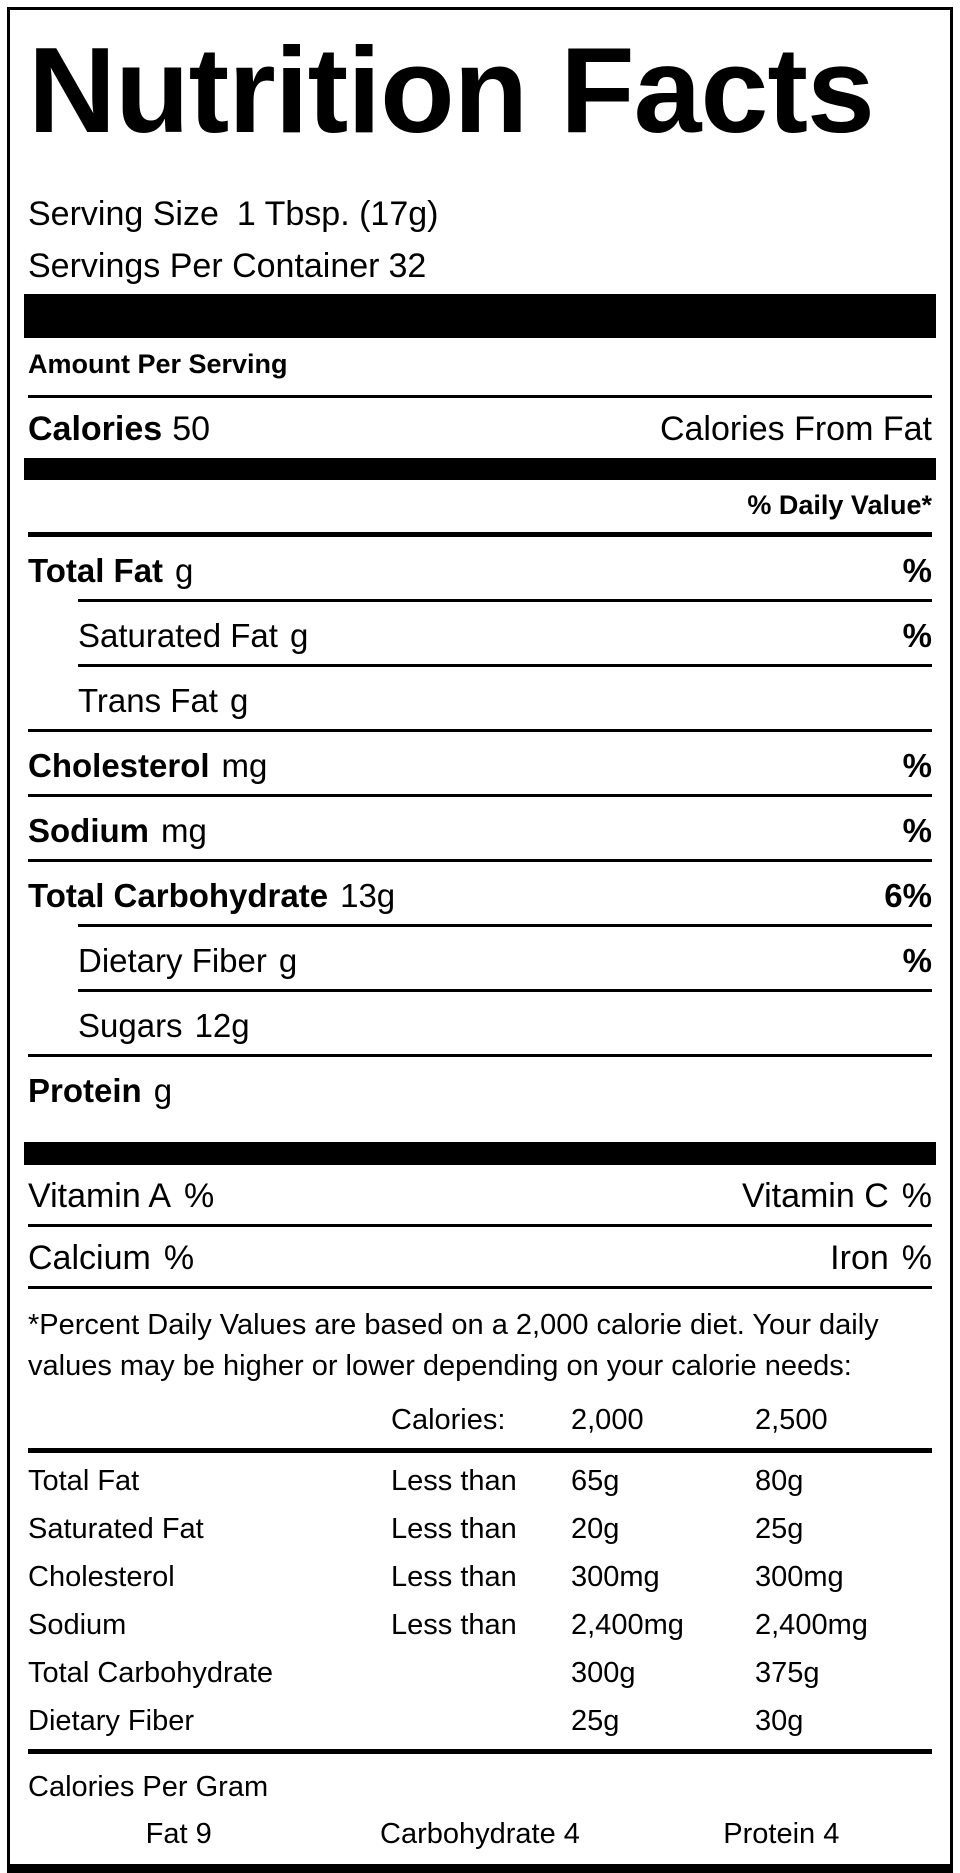 The height and width of the screenshot is (1873, 960). Describe the element at coordinates (96, 571) in the screenshot. I see `nutrient-name: Total Fat` at that location.